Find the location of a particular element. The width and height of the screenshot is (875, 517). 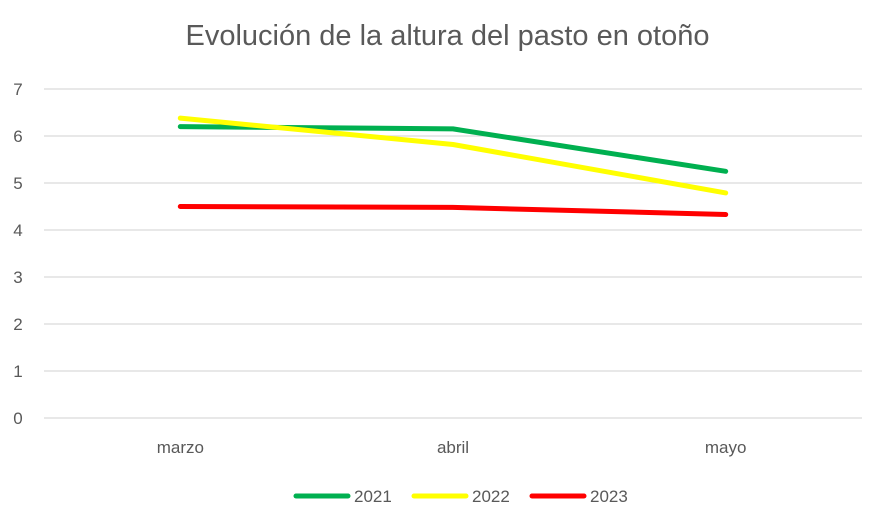

y-tick-label: 4 is located at coordinates (17, 230).